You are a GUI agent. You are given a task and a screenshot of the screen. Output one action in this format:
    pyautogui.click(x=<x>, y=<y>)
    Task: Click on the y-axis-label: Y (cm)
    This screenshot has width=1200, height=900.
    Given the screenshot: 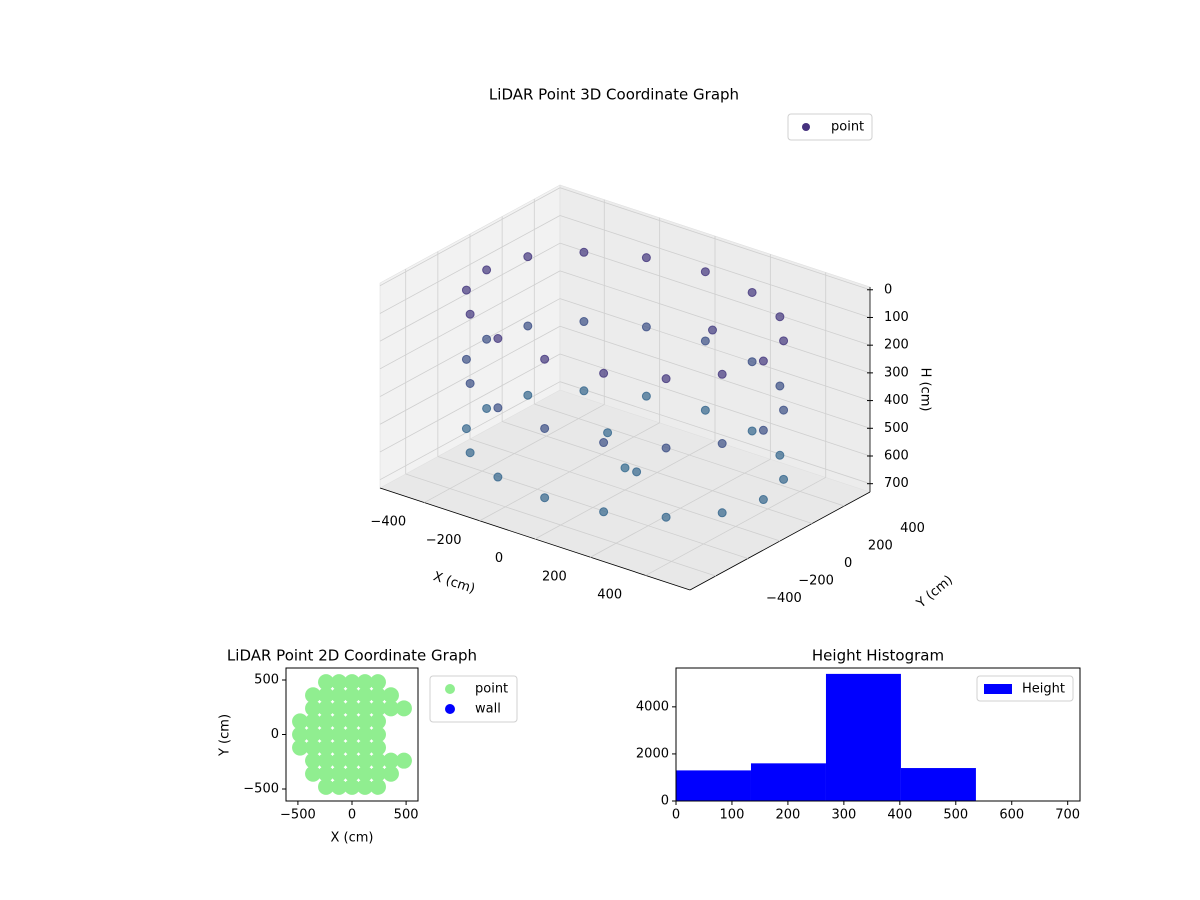 What is the action you would take?
    pyautogui.click(x=225, y=735)
    